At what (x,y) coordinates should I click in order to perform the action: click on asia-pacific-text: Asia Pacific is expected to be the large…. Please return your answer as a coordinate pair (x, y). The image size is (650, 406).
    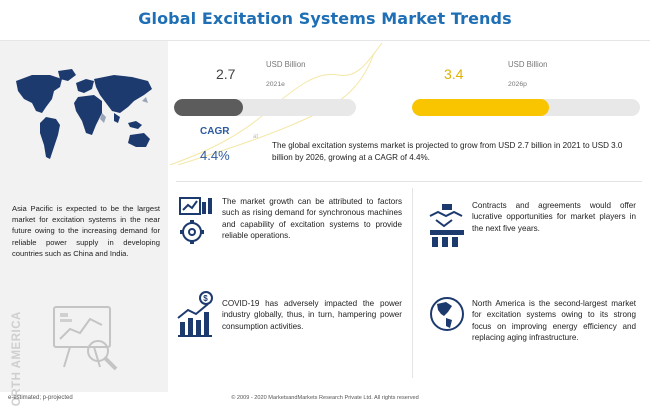
    Looking at the image, I should click on (86, 231).